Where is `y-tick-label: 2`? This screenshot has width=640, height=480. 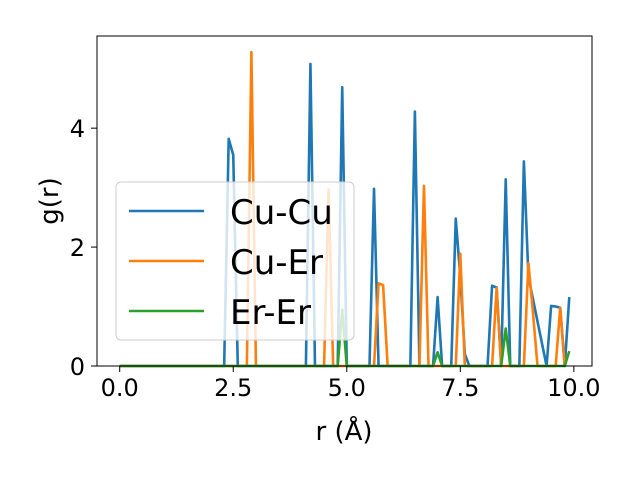
y-tick-label: 2 is located at coordinates (77, 248).